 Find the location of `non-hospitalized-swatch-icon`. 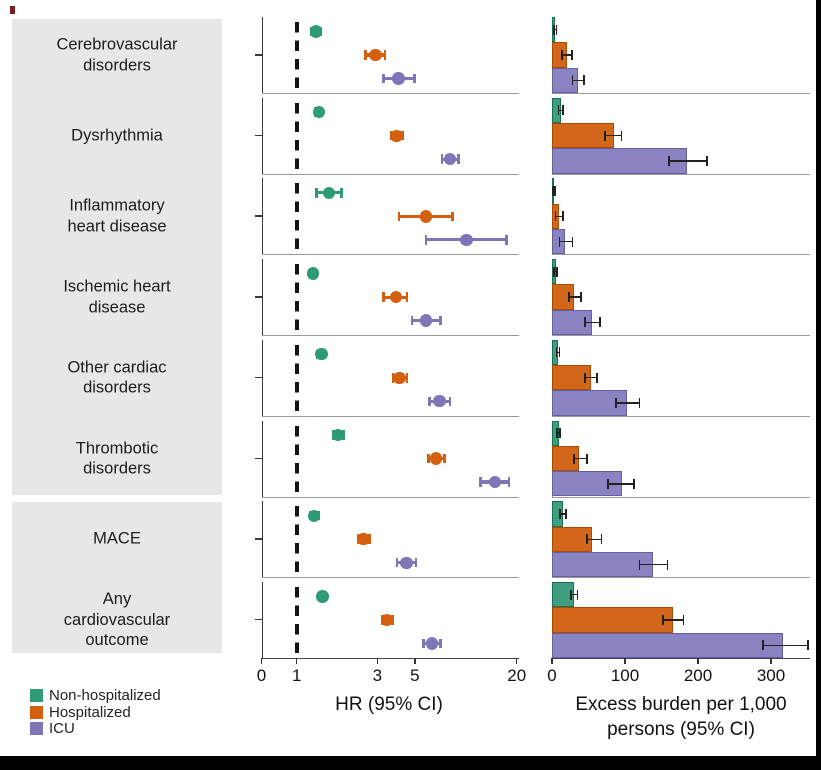

non-hospitalized-swatch-icon is located at coordinates (36, 695).